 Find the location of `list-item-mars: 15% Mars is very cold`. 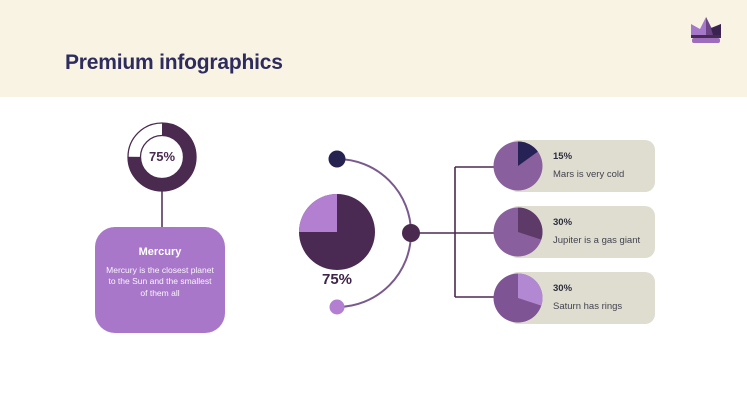

list-item-mars: 15% Mars is very cold is located at coordinates (574, 166).